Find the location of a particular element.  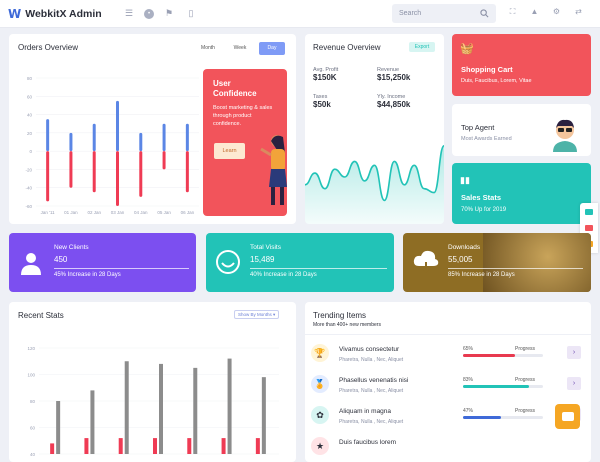

trending-sub: More than 400+ new members is located at coordinates (347, 325).